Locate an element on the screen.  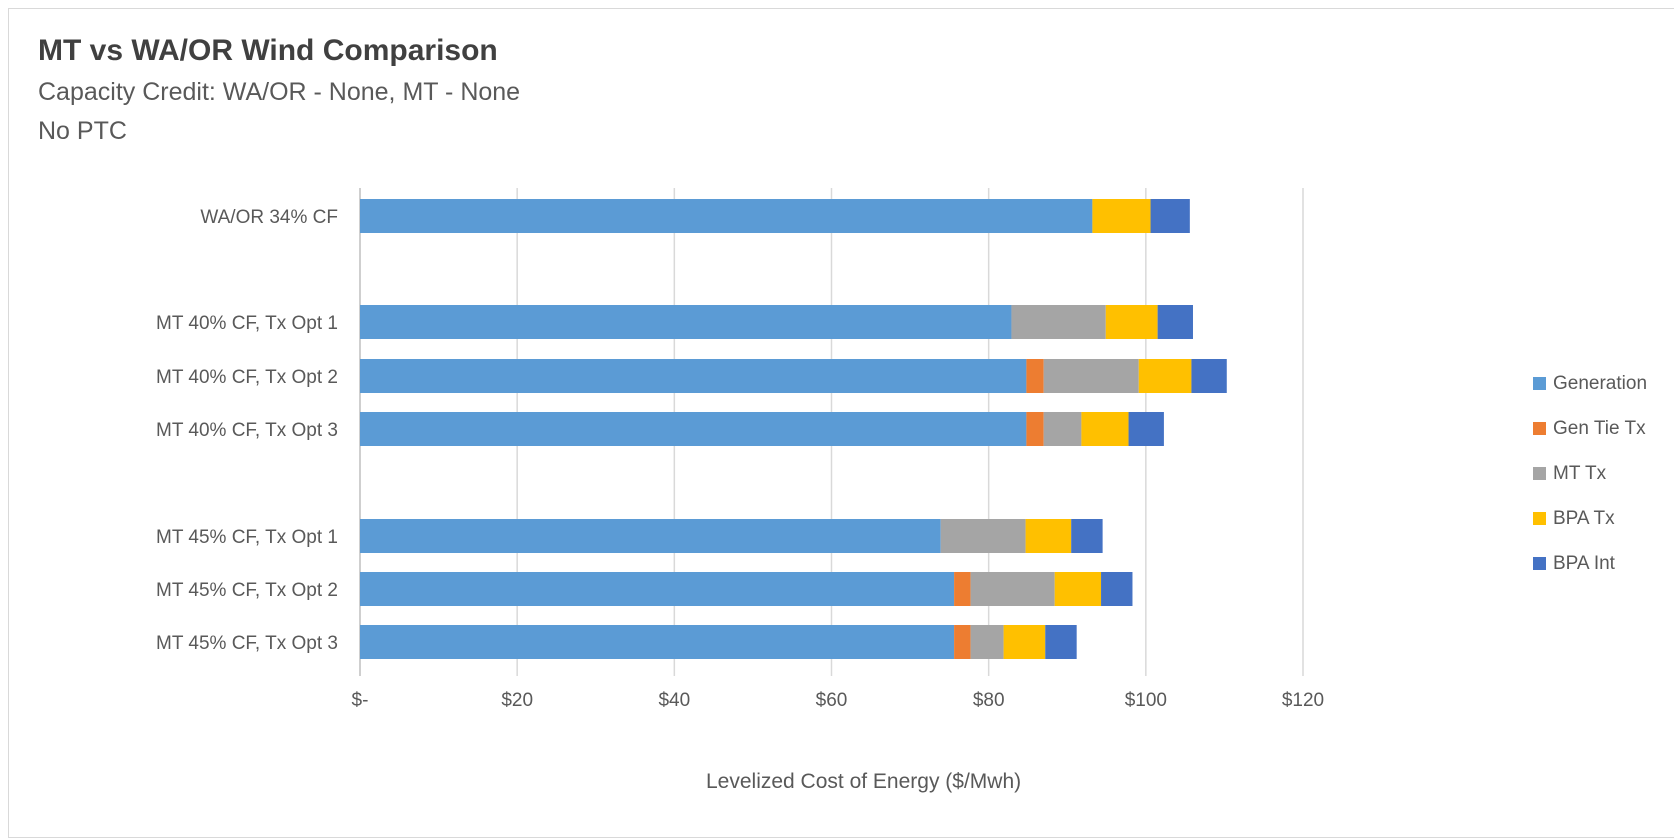
x-tick-label: $120 is located at coordinates (1303, 700).